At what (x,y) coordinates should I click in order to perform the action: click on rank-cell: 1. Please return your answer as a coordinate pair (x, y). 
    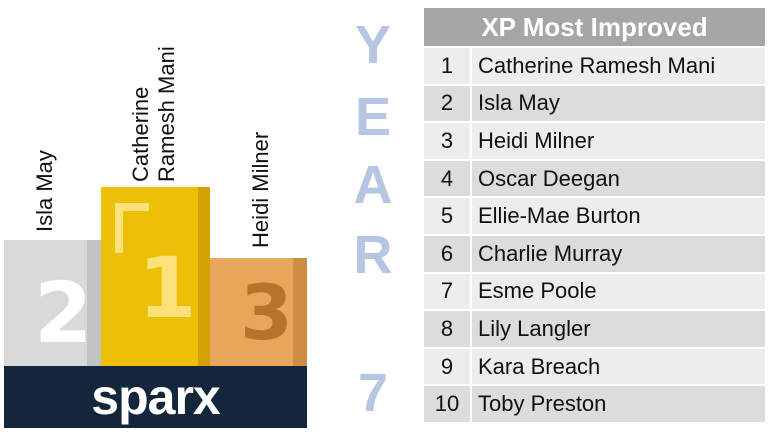
    Looking at the image, I should click on (448, 66).